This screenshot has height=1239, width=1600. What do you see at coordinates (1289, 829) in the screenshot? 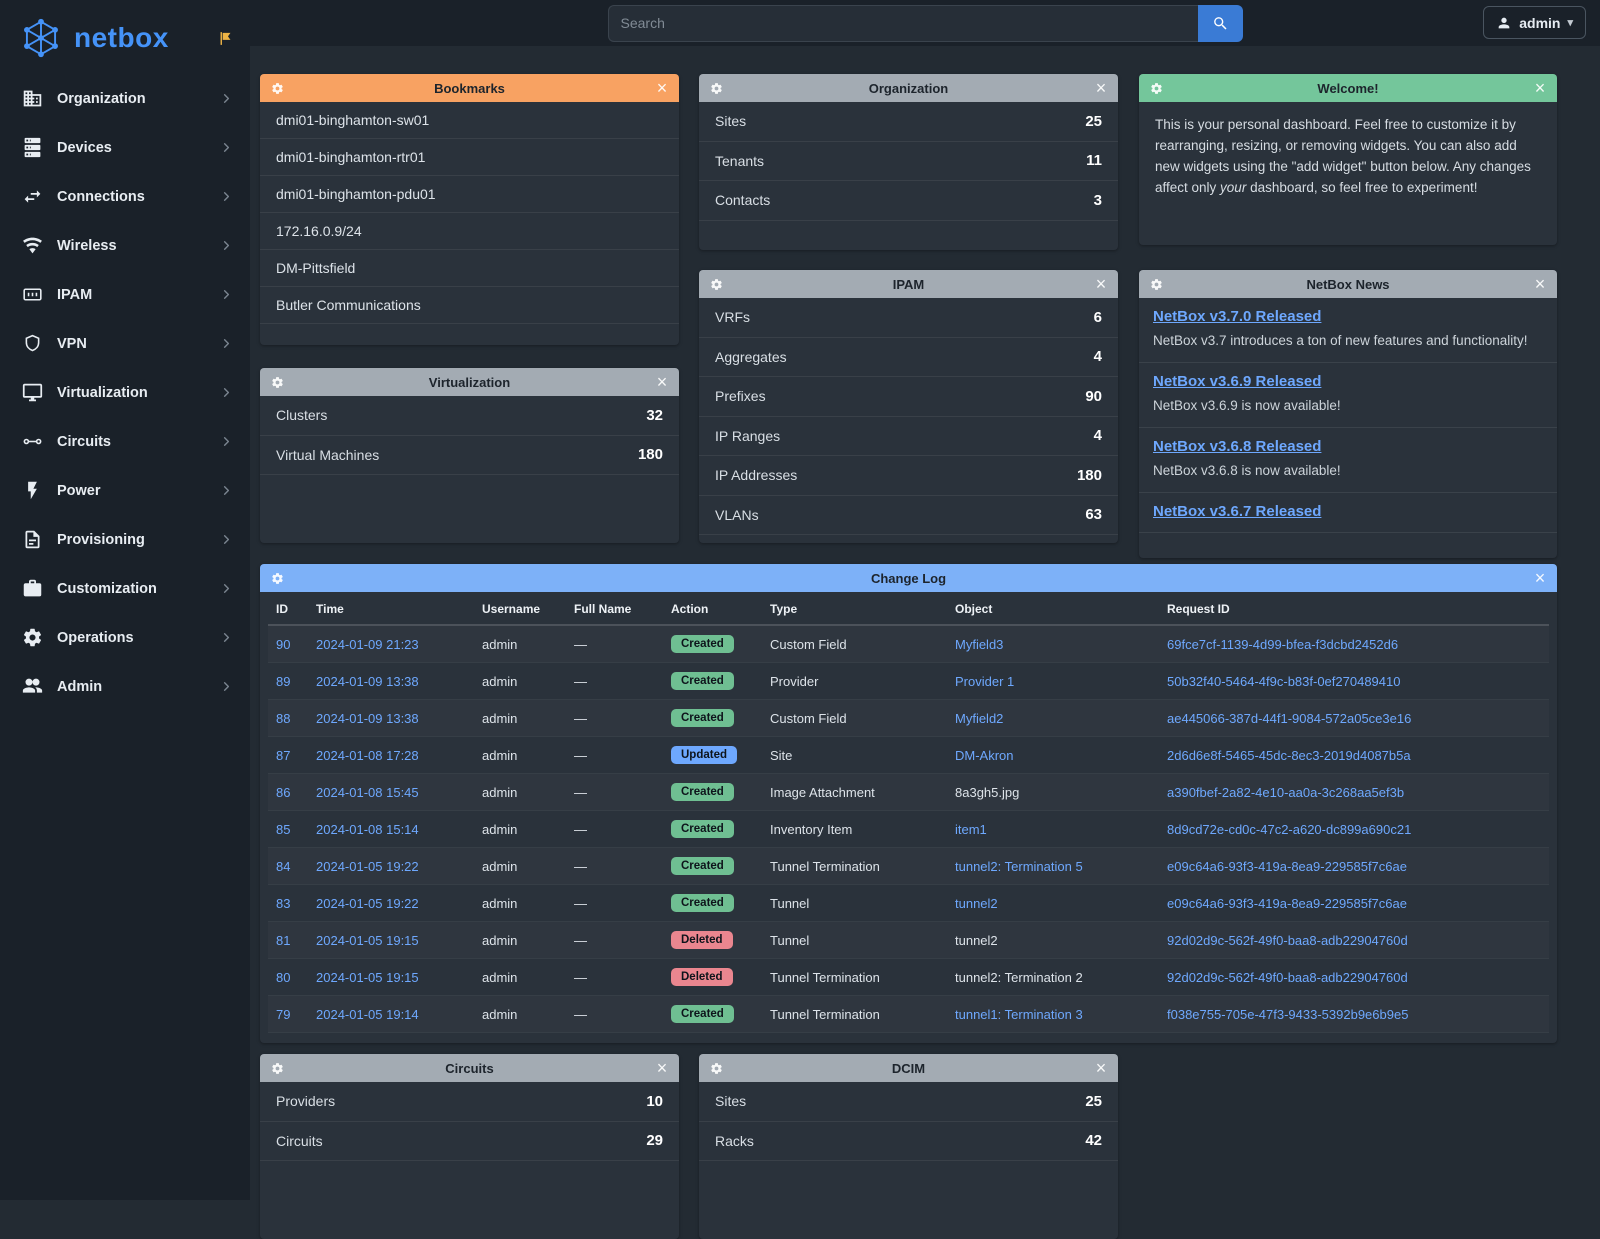
I see `request-id-link: 8d9cd72e-cd0c-47c2-a620-dc899a690c21` at bounding box center [1289, 829].